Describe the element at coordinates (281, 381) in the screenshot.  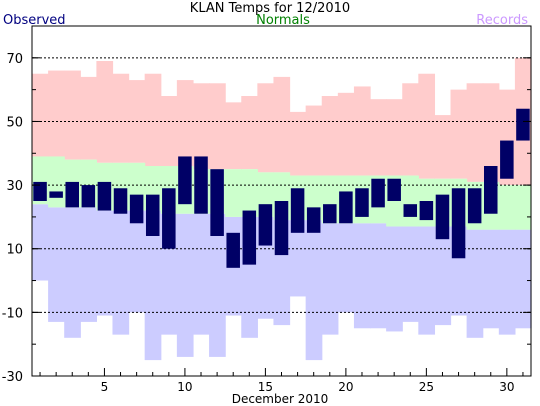
I see `x-axis: 5 10 15 20 25 30` at that location.